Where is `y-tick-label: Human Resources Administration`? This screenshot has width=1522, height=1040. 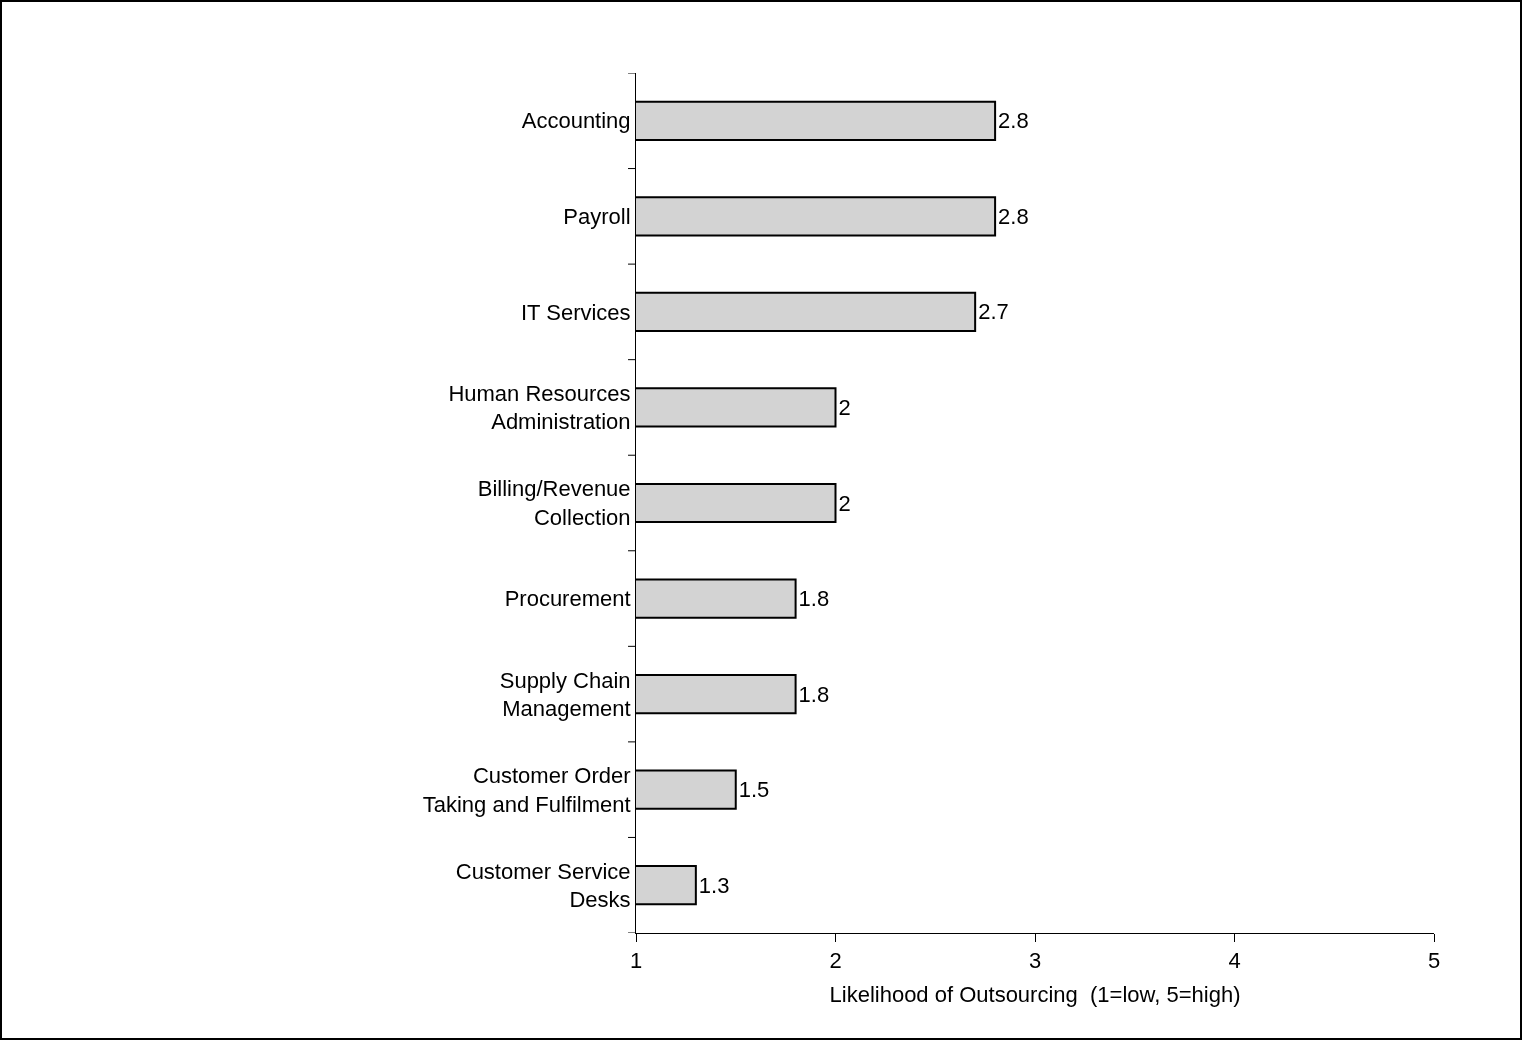 y-tick-label: Human Resources Administration is located at coordinates (539, 407).